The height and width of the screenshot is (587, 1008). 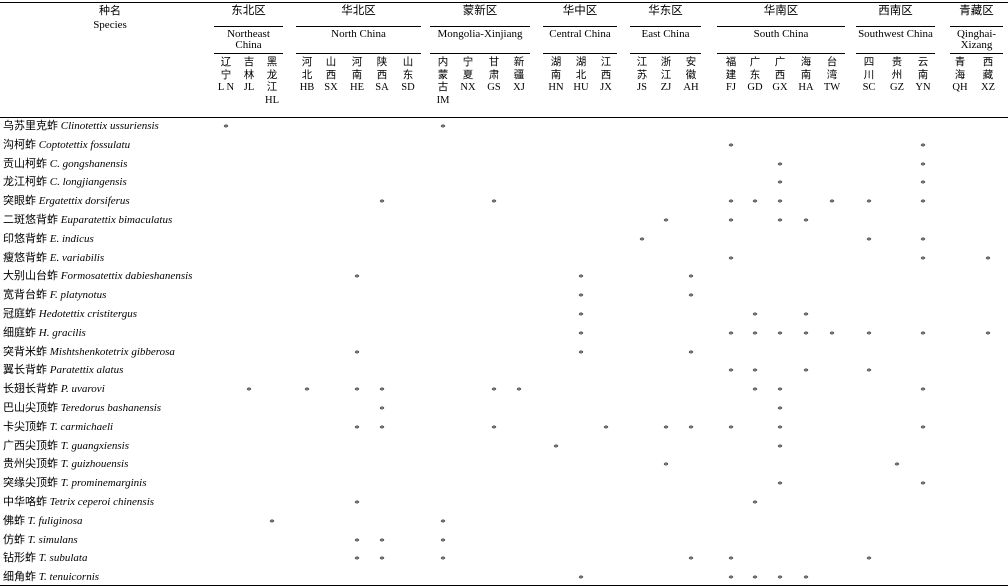 What do you see at coordinates (110, 11) in the screenshot?
I see `species-header-cn: 种名` at bounding box center [110, 11].